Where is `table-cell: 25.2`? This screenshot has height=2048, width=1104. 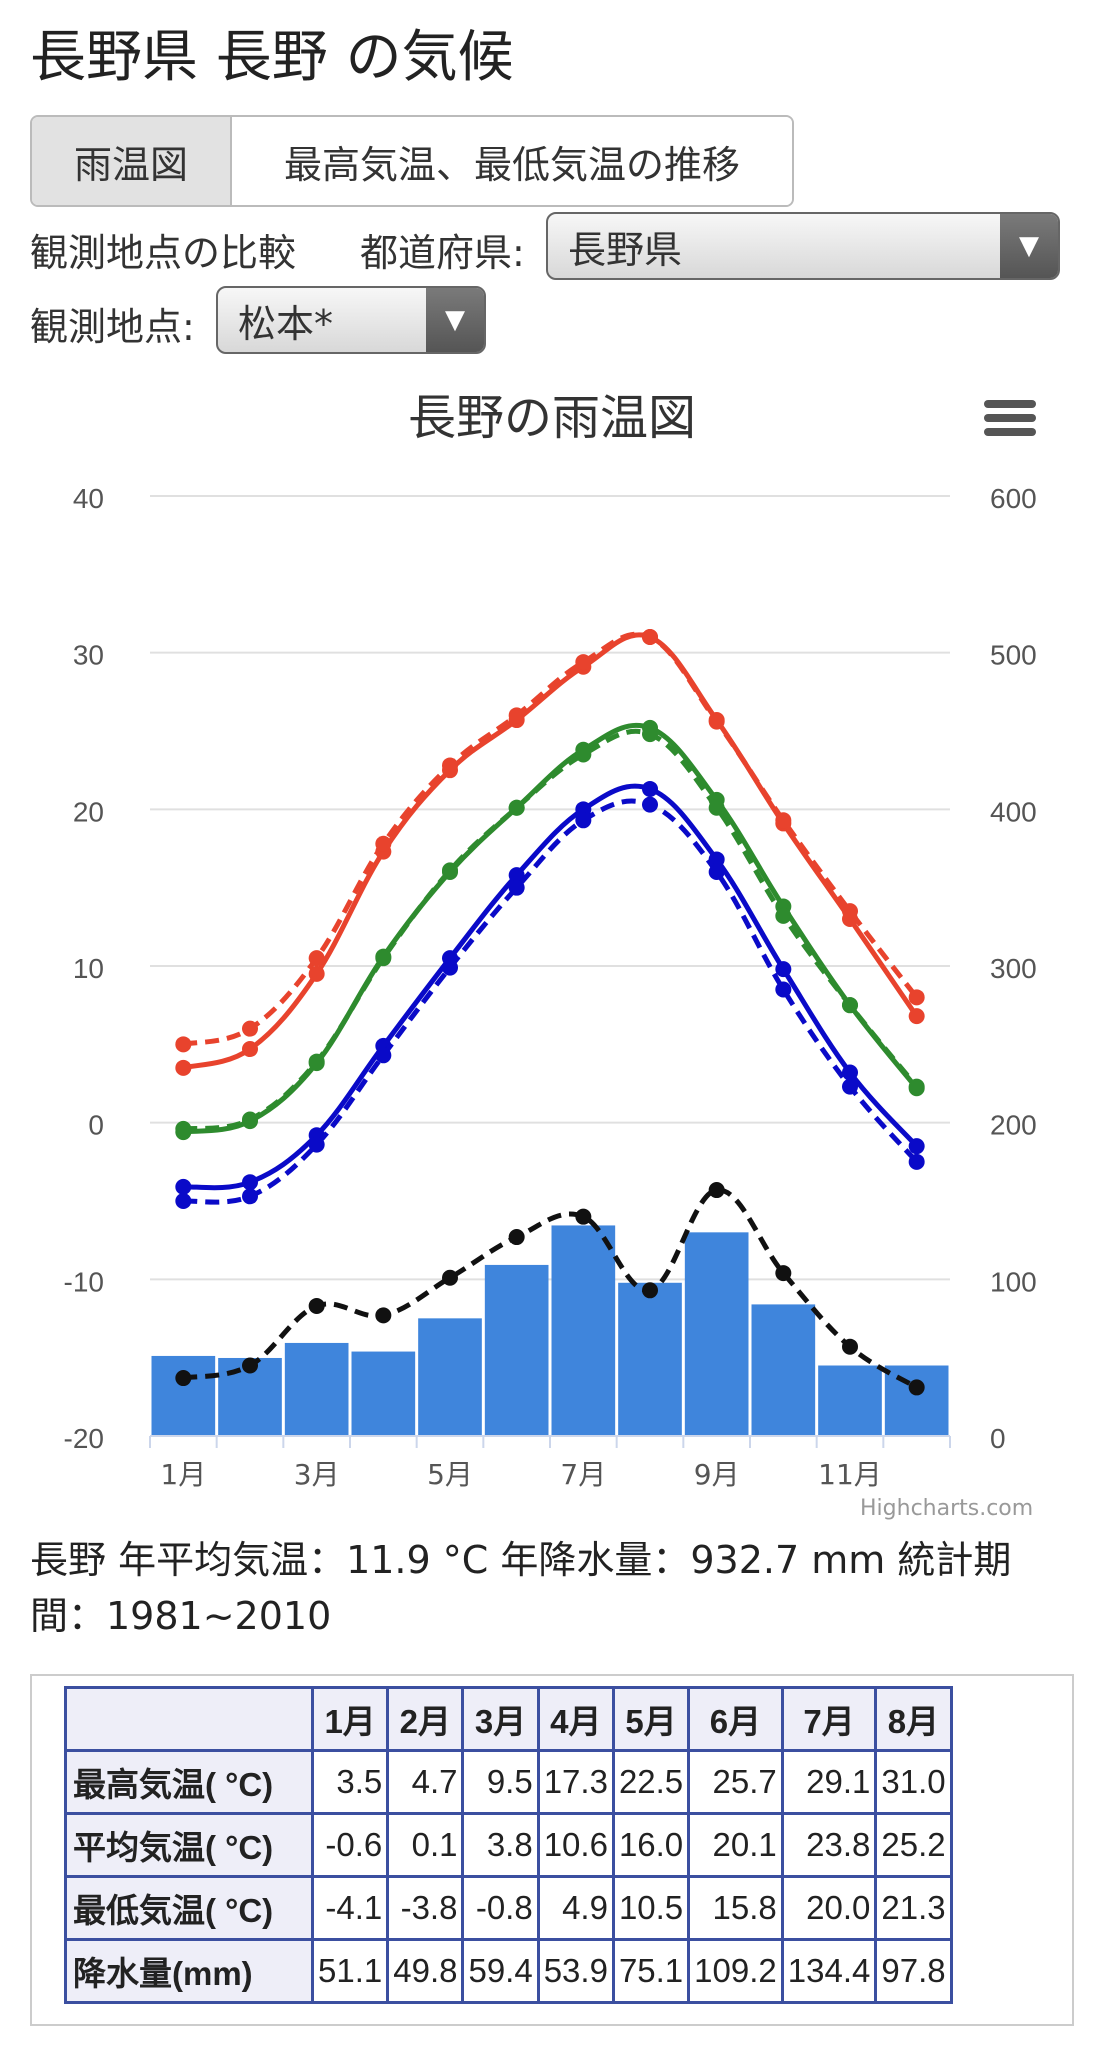 table-cell: 25.2 is located at coordinates (913, 1845).